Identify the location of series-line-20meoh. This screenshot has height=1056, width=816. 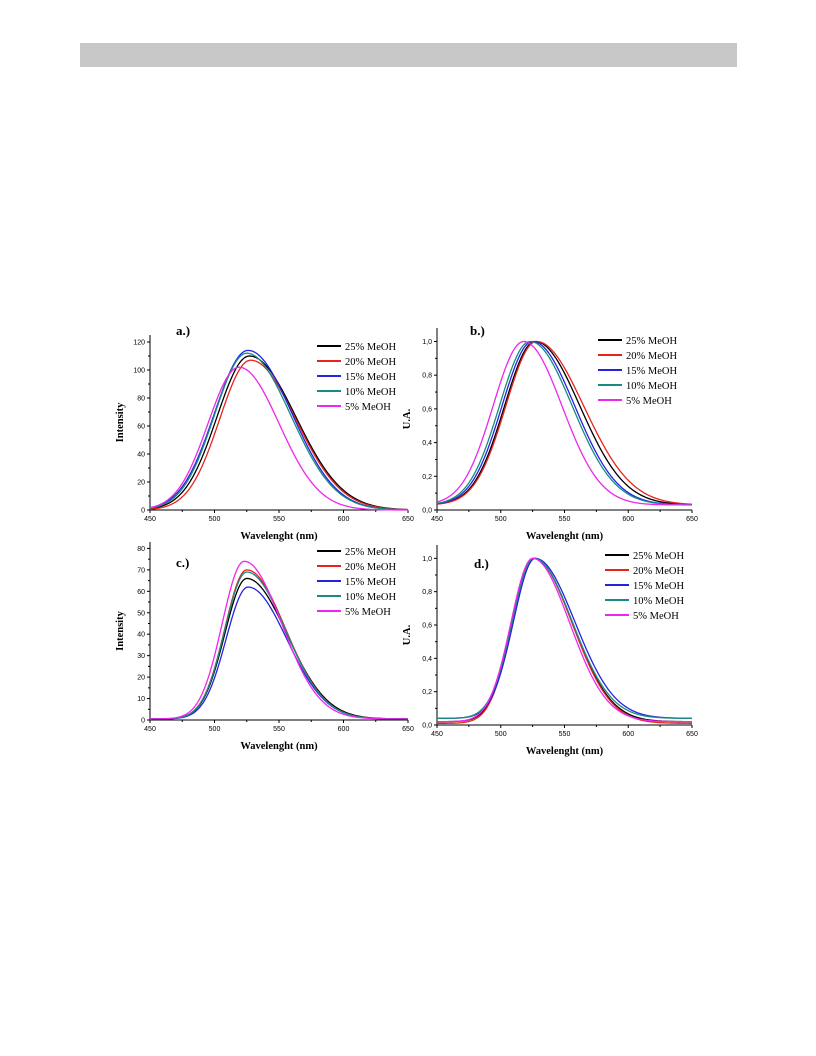
(564, 422).